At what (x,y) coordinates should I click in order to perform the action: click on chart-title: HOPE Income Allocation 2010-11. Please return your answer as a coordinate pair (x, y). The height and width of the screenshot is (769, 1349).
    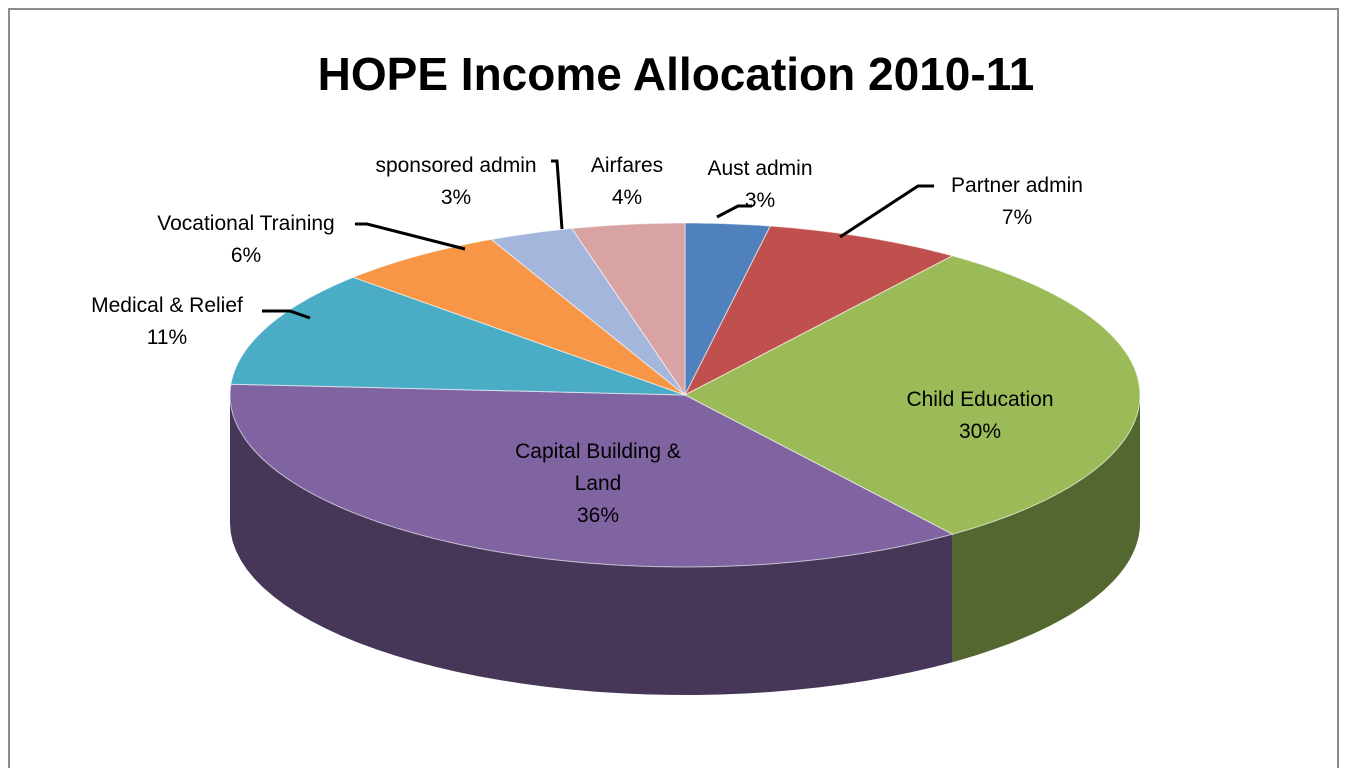
    Looking at the image, I should click on (676, 74).